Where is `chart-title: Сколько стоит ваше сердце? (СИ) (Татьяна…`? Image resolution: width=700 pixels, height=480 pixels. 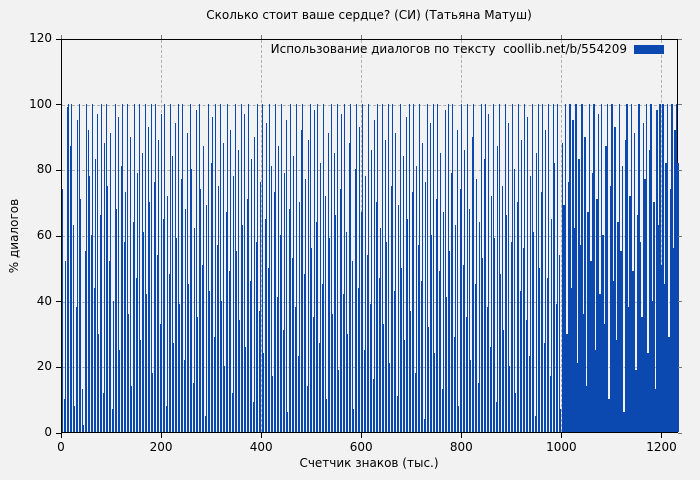 chart-title: Сколько стоит ваше сердце? (СИ) (Татьяна… is located at coordinates (369, 15).